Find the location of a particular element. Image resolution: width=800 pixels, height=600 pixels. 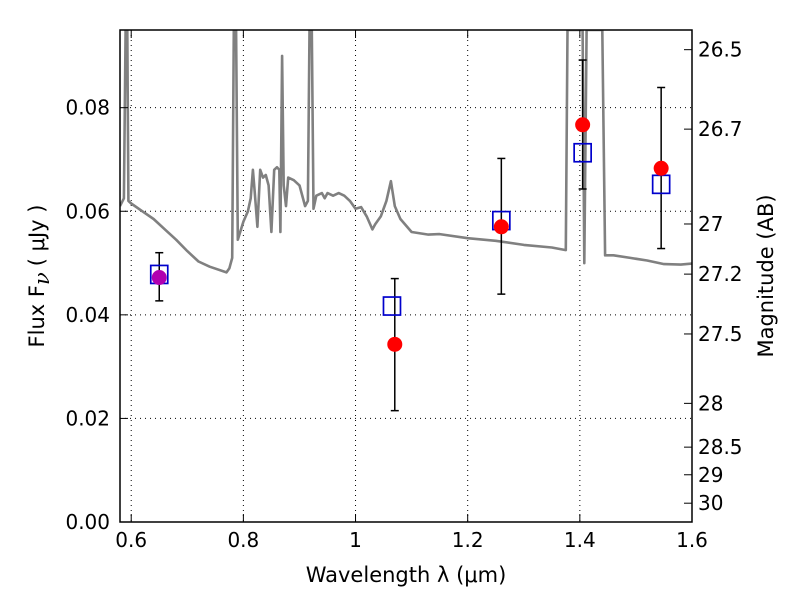

x-axis-label: Wavelength λ (μm) is located at coordinates (406, 575).